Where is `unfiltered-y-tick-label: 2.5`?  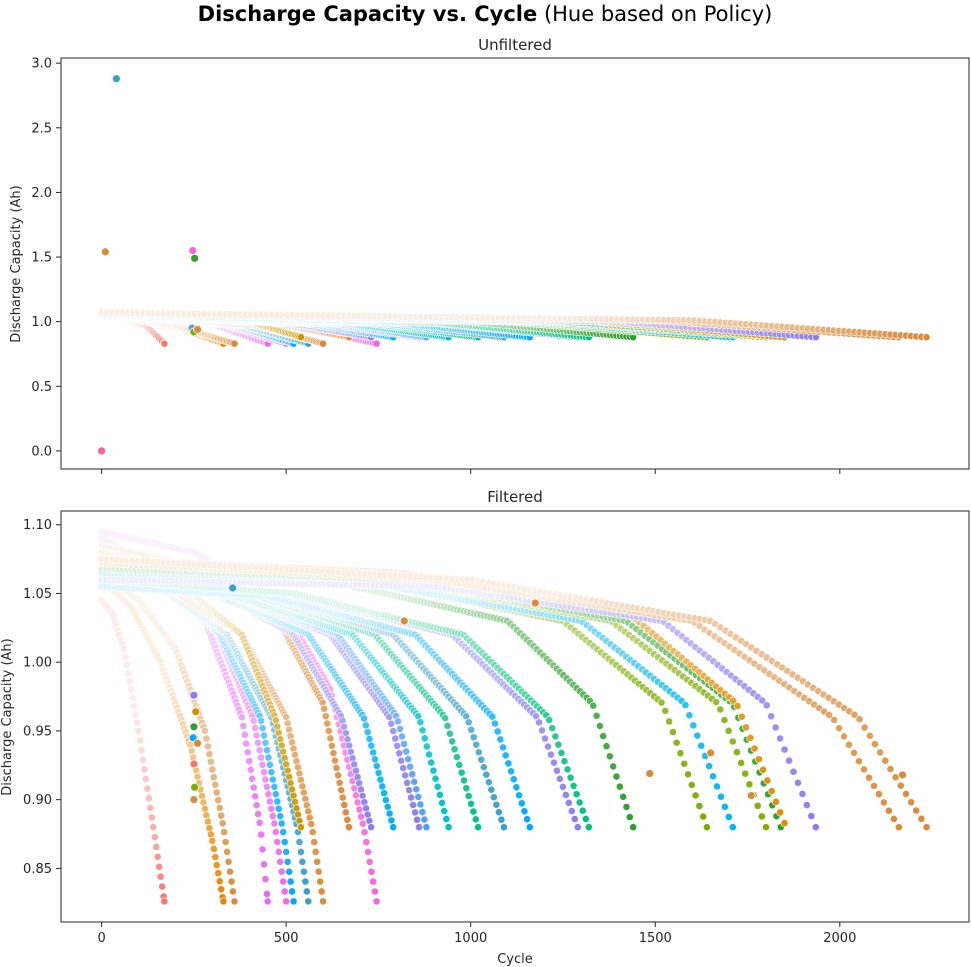
unfiltered-y-tick-label: 2.5 is located at coordinates (41, 128).